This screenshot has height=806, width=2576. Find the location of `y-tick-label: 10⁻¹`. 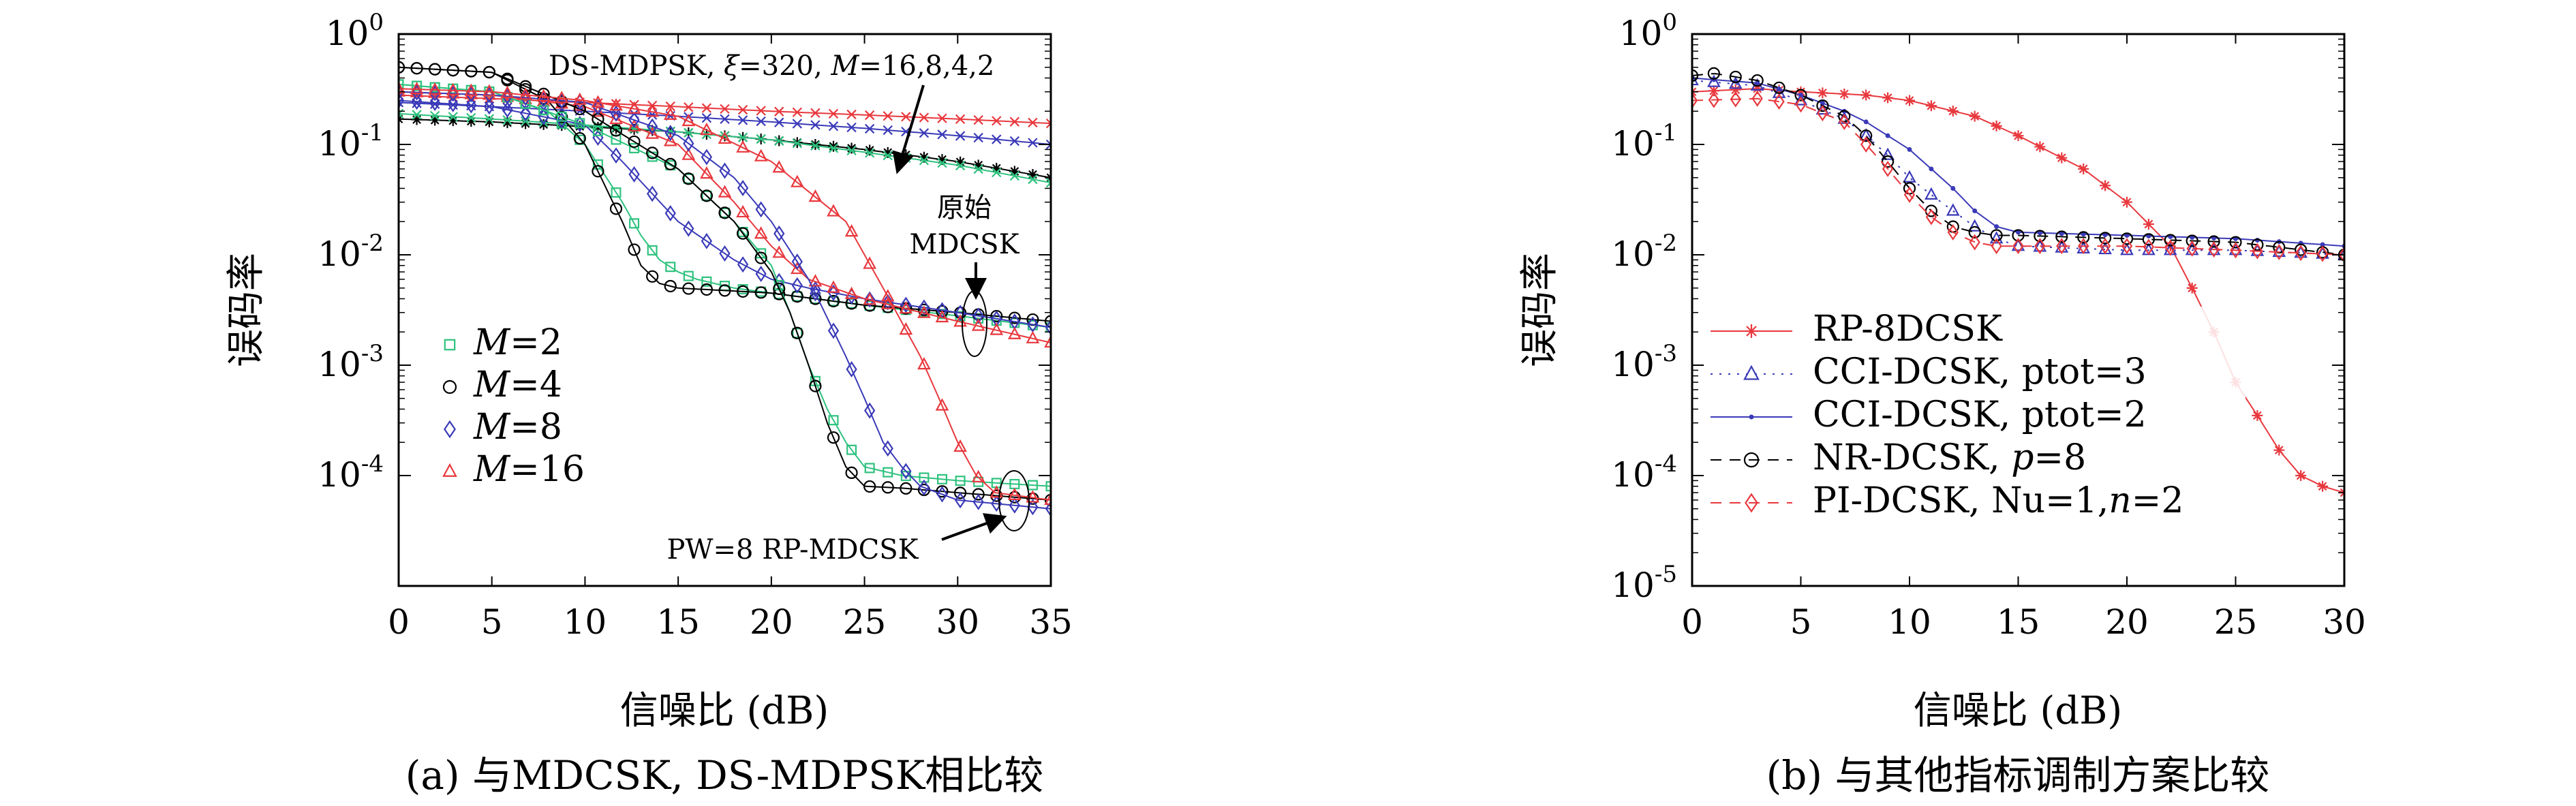

y-tick-label: 10⁻¹ is located at coordinates (1644, 141).